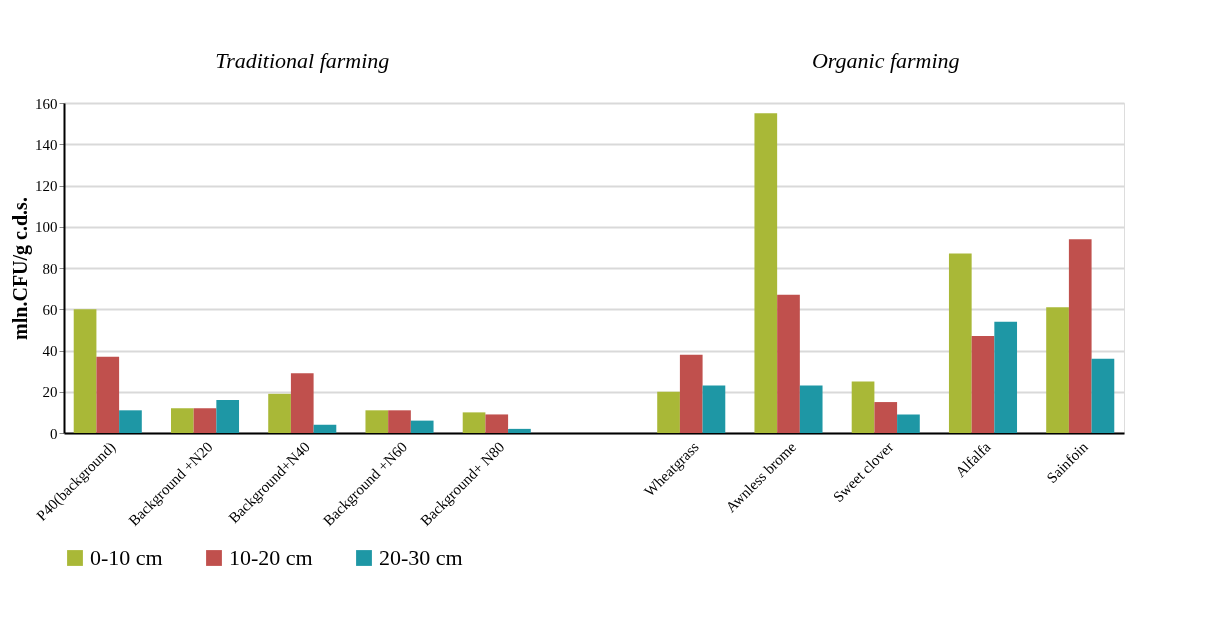  What do you see at coordinates (271, 557) in the screenshot?
I see `legend-label: 10-20 cm` at bounding box center [271, 557].